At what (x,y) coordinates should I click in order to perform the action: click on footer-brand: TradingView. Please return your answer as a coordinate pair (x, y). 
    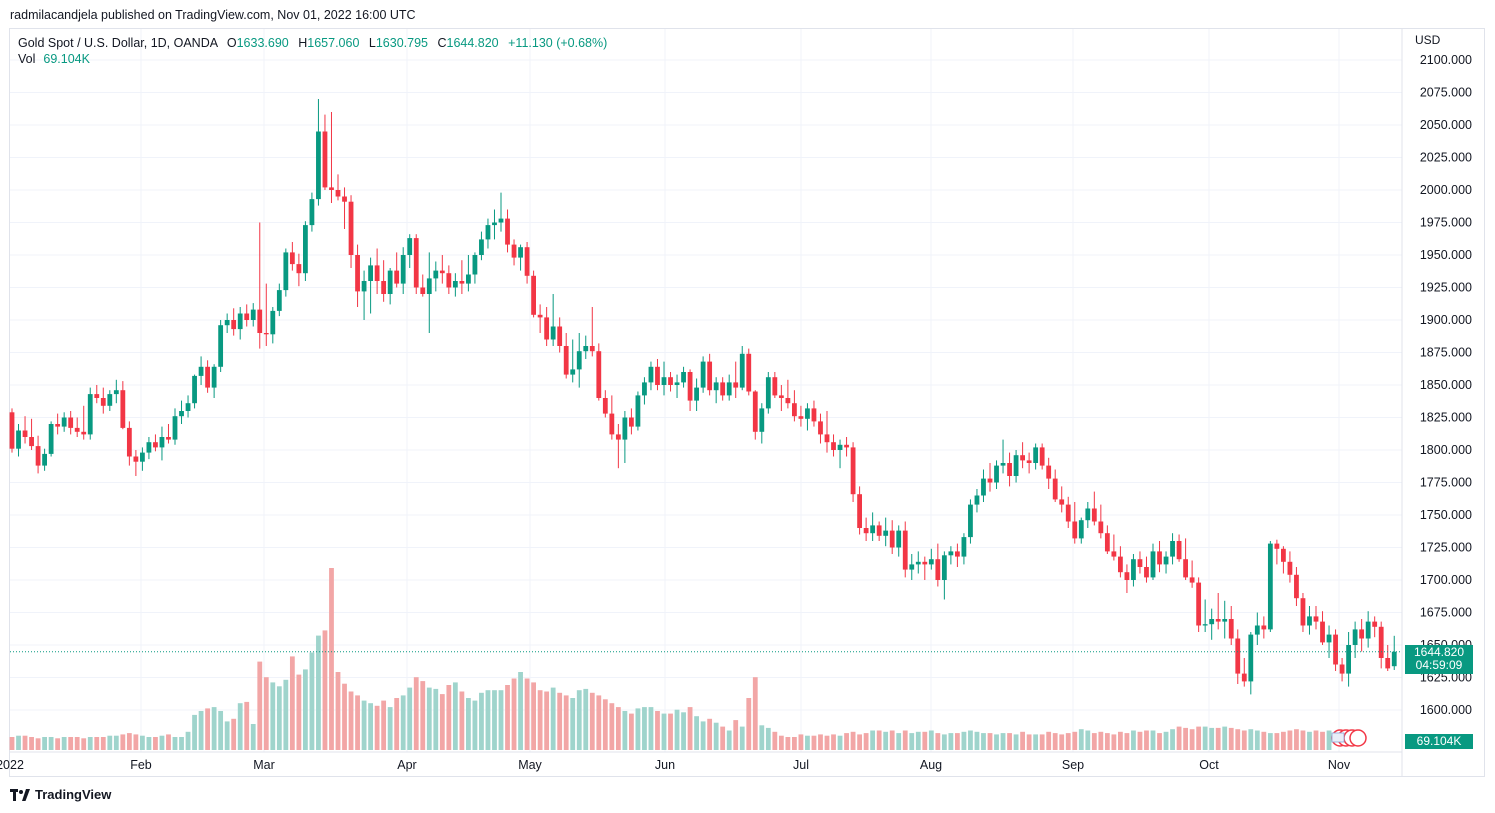
    Looking at the image, I should click on (60, 794).